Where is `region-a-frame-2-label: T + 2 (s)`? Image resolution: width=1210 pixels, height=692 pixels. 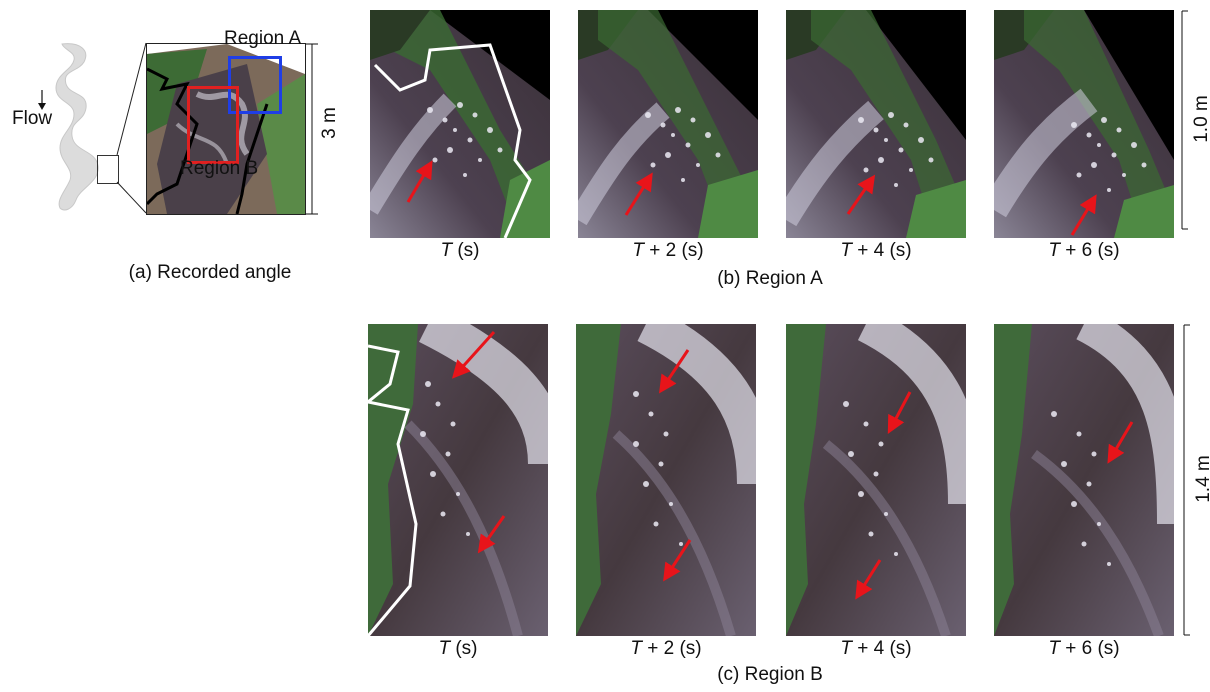 region-a-frame-2-label: T + 2 (s) is located at coordinates (668, 250).